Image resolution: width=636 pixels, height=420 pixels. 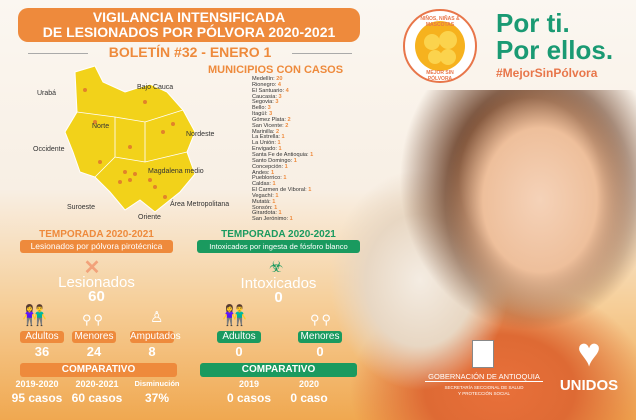 I want to click on municipio-count: 20, so click(x=279, y=79).